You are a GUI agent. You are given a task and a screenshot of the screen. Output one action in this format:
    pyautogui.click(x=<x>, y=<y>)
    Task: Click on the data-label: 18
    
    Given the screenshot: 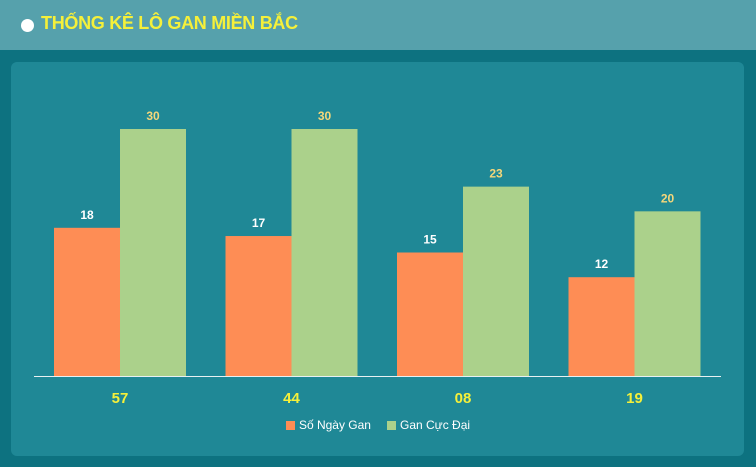 What is the action you would take?
    pyautogui.click(x=87, y=215)
    